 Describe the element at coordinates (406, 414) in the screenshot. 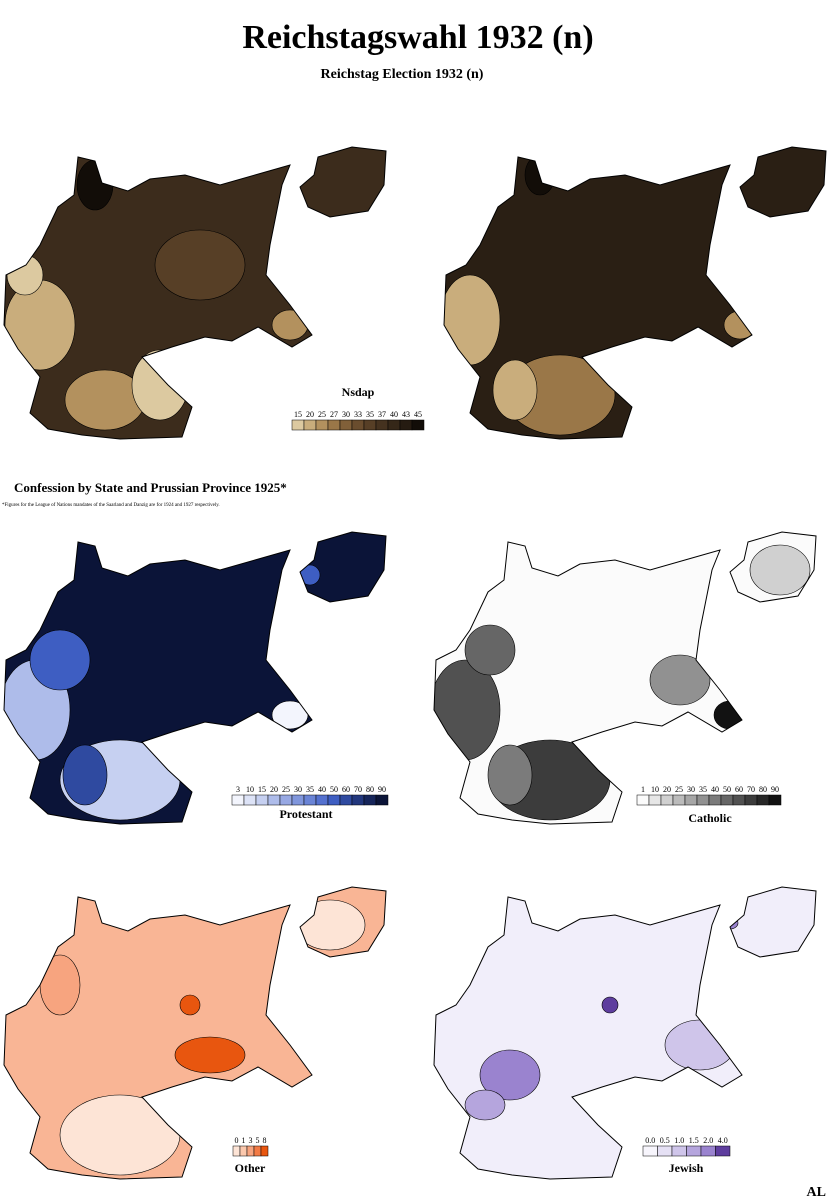

I see `legend-label: 43` at that location.